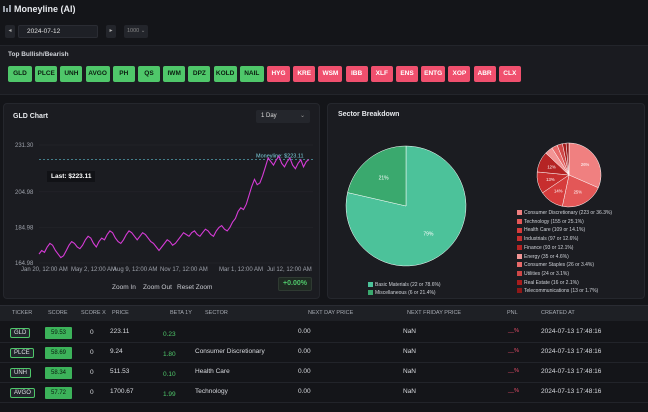 The height and width of the screenshot is (412, 648). What do you see at coordinates (324, 10) in the screenshot?
I see `title-bar: Moneyline (AI)` at bounding box center [324, 10].